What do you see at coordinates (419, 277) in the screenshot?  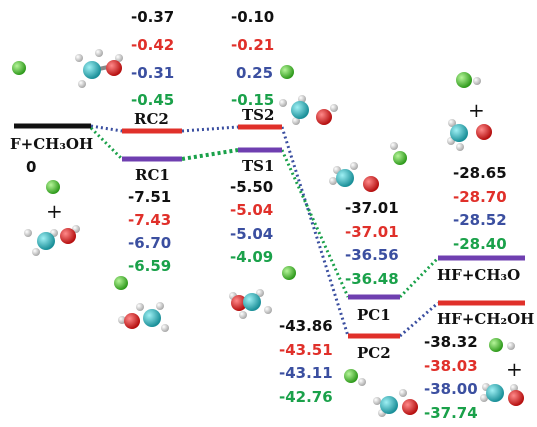 I see `connector-pc1-hfch3o` at bounding box center [419, 277].